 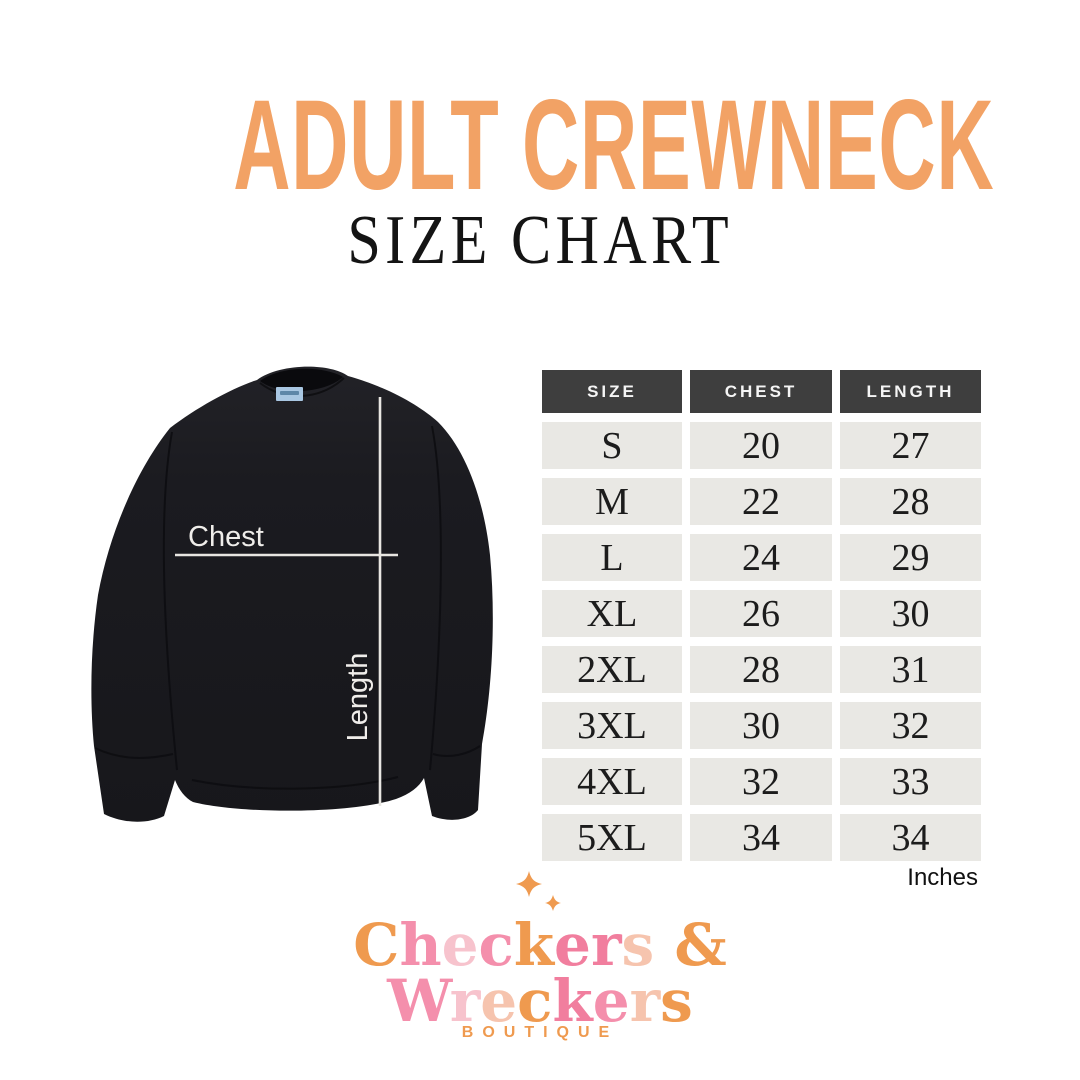 What do you see at coordinates (612, 557) in the screenshot?
I see `size-cell: L` at bounding box center [612, 557].